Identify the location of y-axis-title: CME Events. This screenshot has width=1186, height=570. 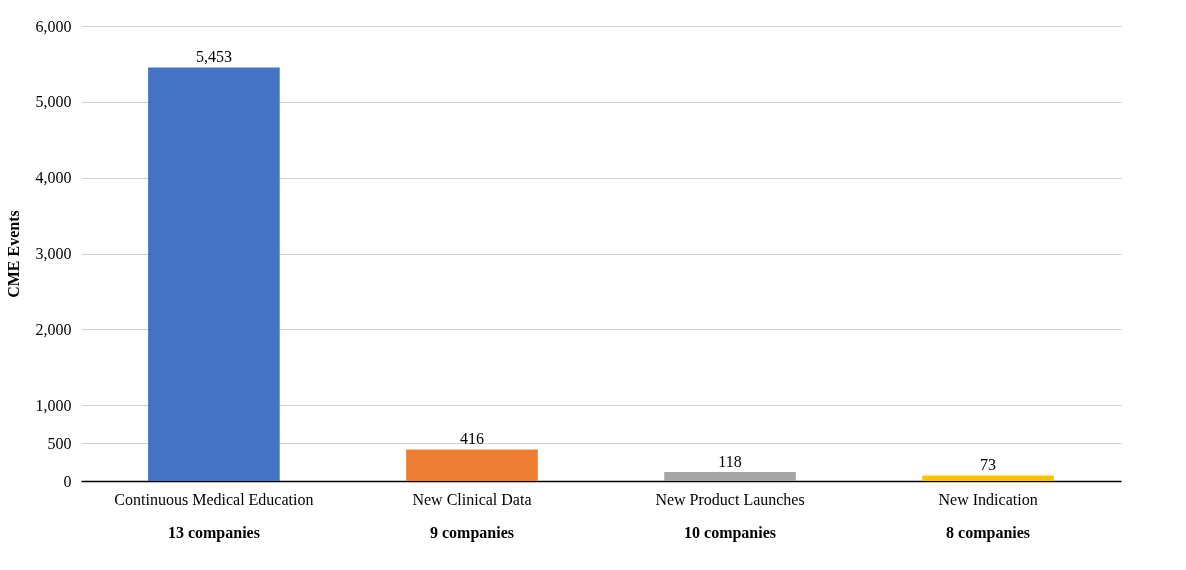
(13, 254).